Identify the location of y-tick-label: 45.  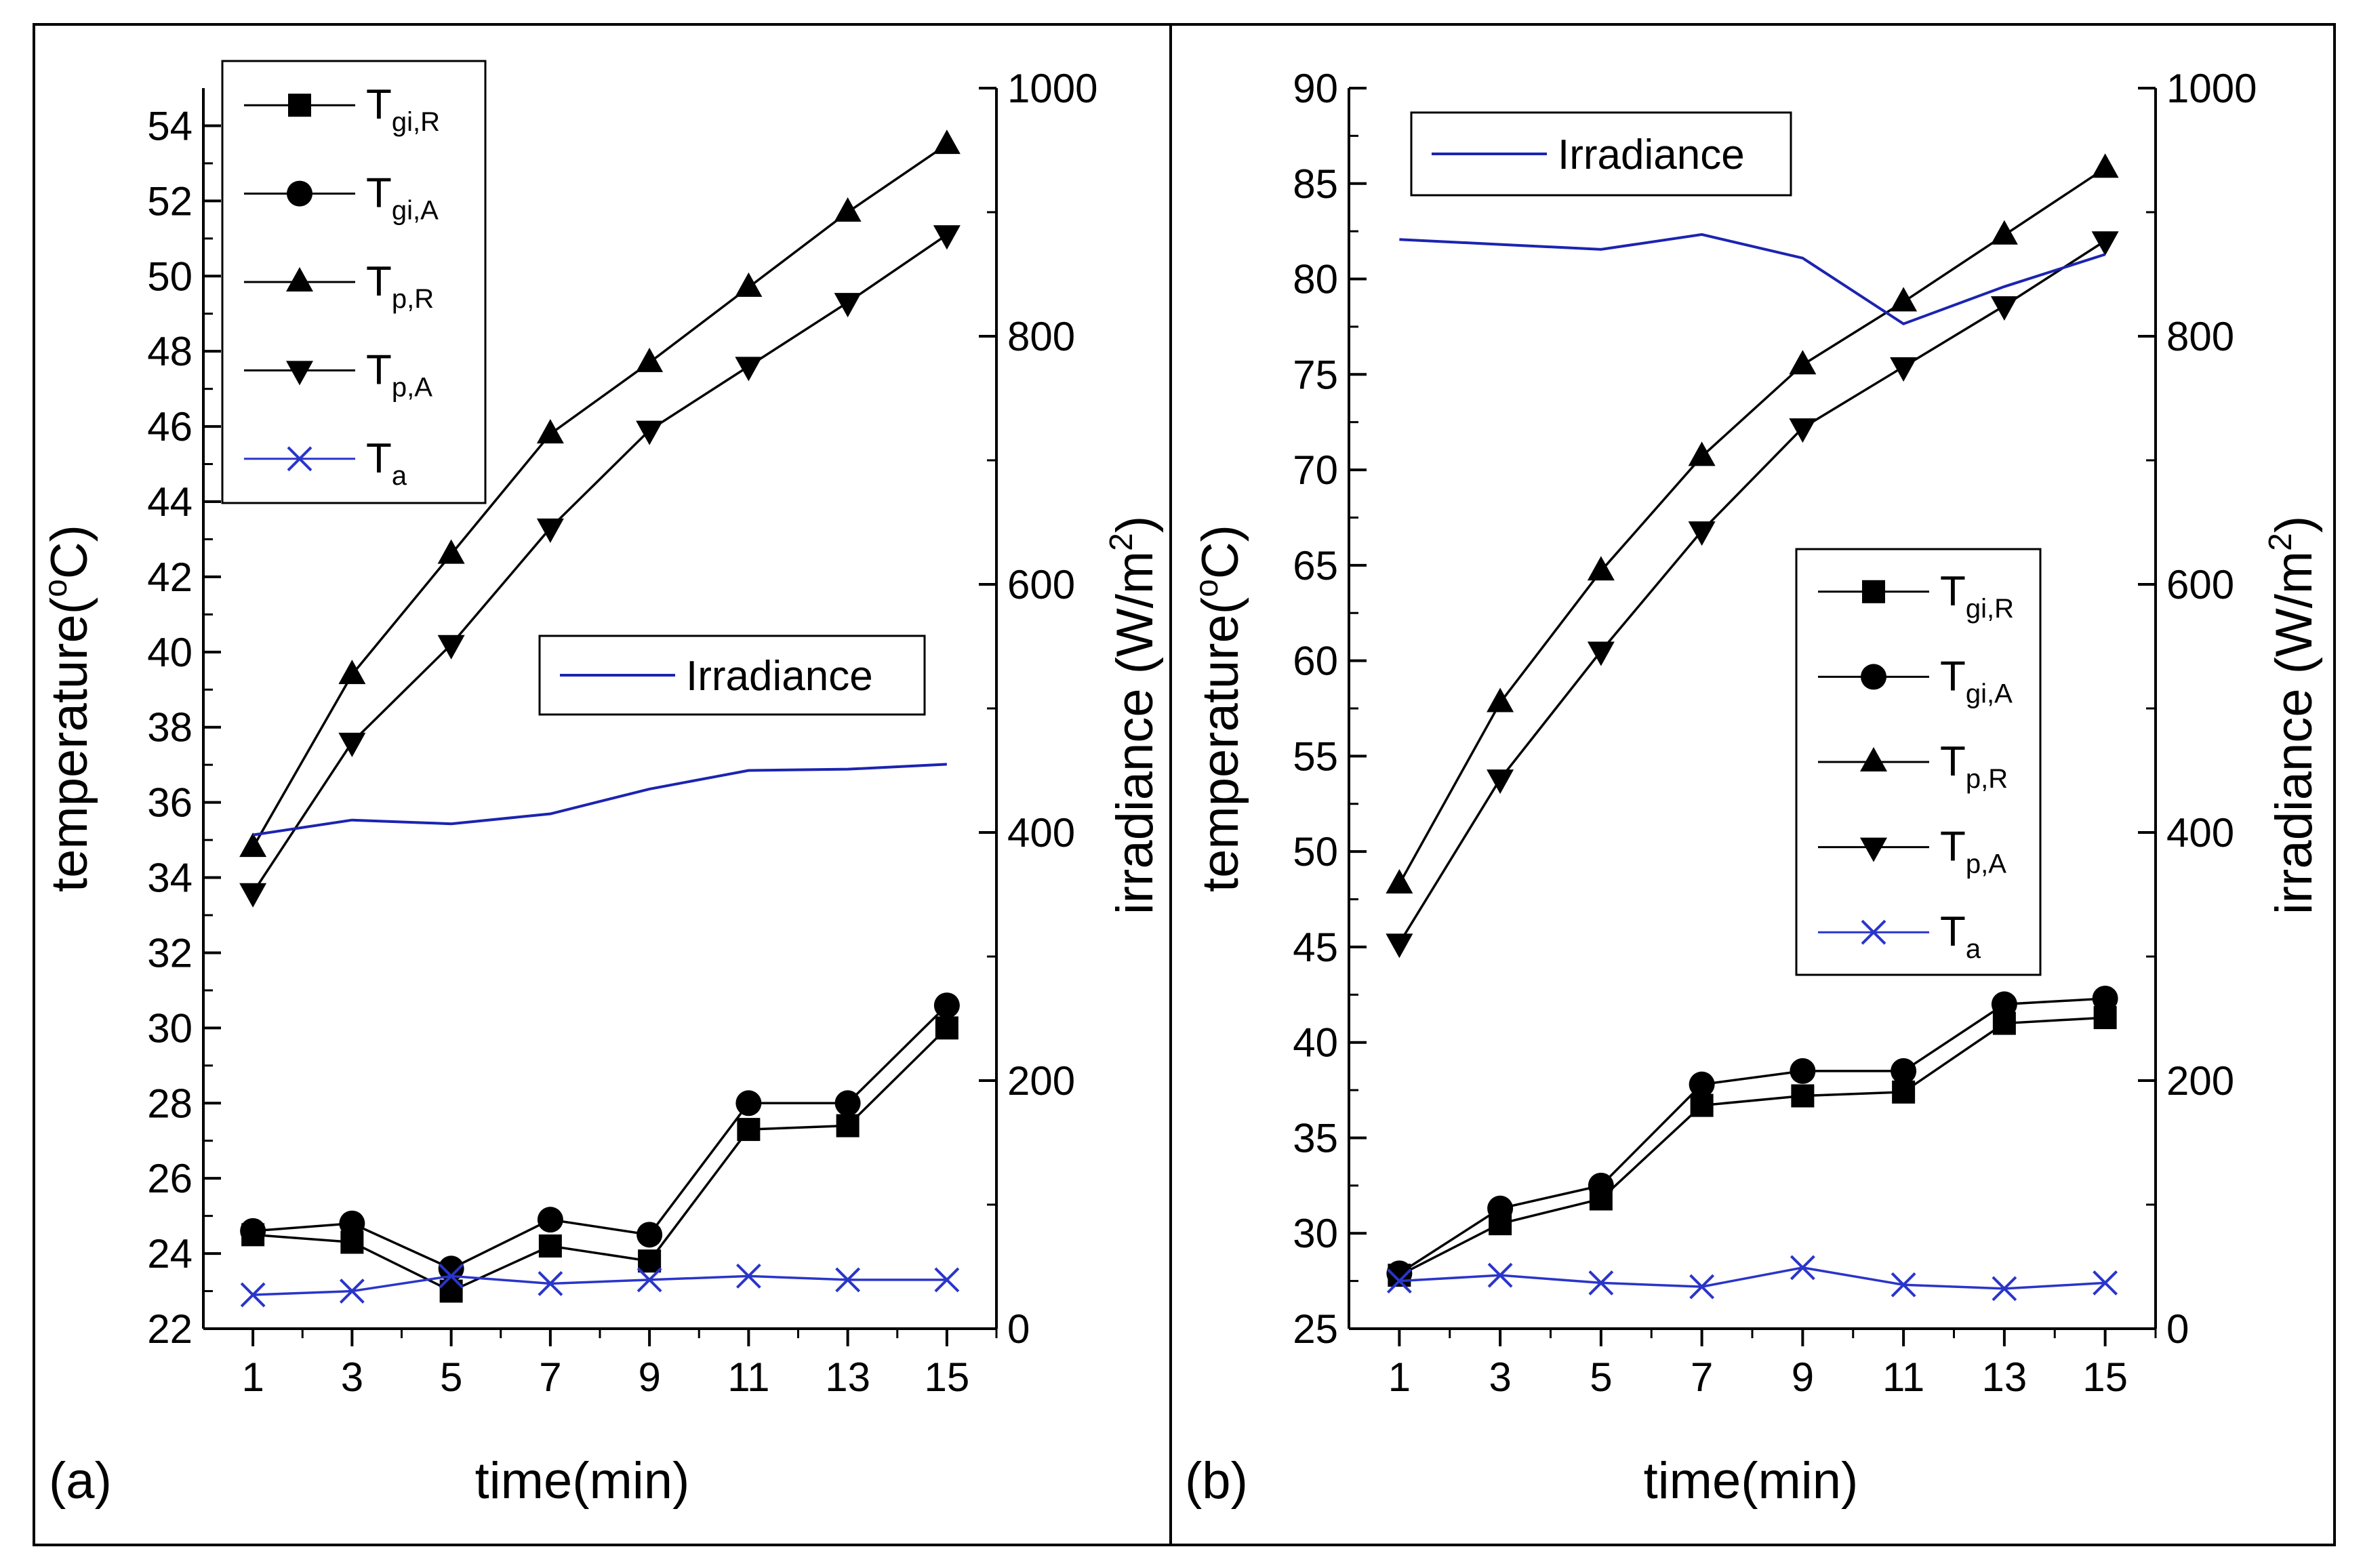
(1315, 948).